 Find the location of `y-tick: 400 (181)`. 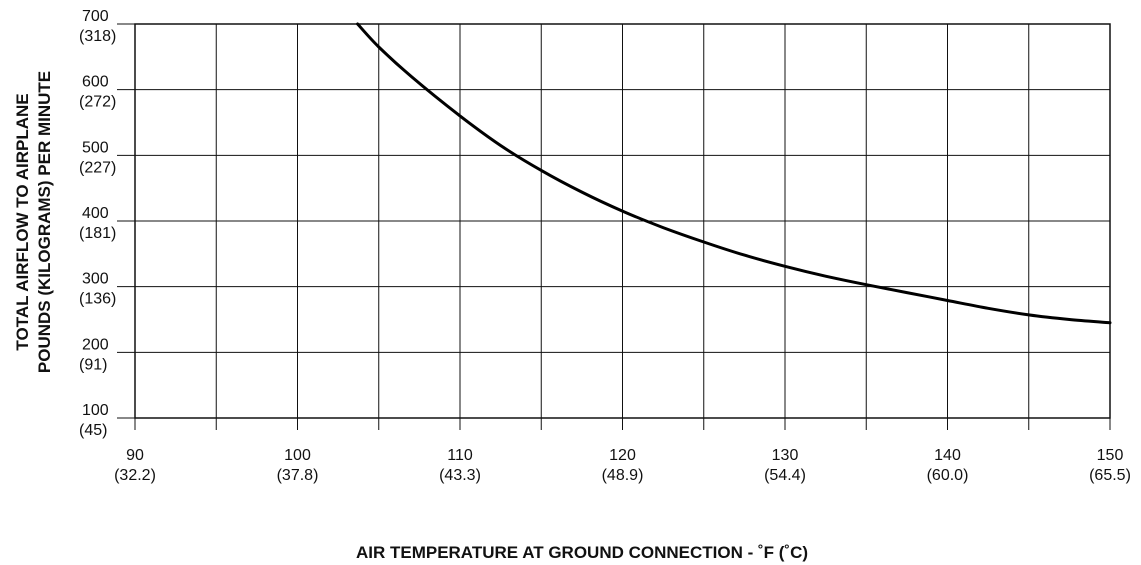

y-tick: 400 (181) is located at coordinates (97, 223).